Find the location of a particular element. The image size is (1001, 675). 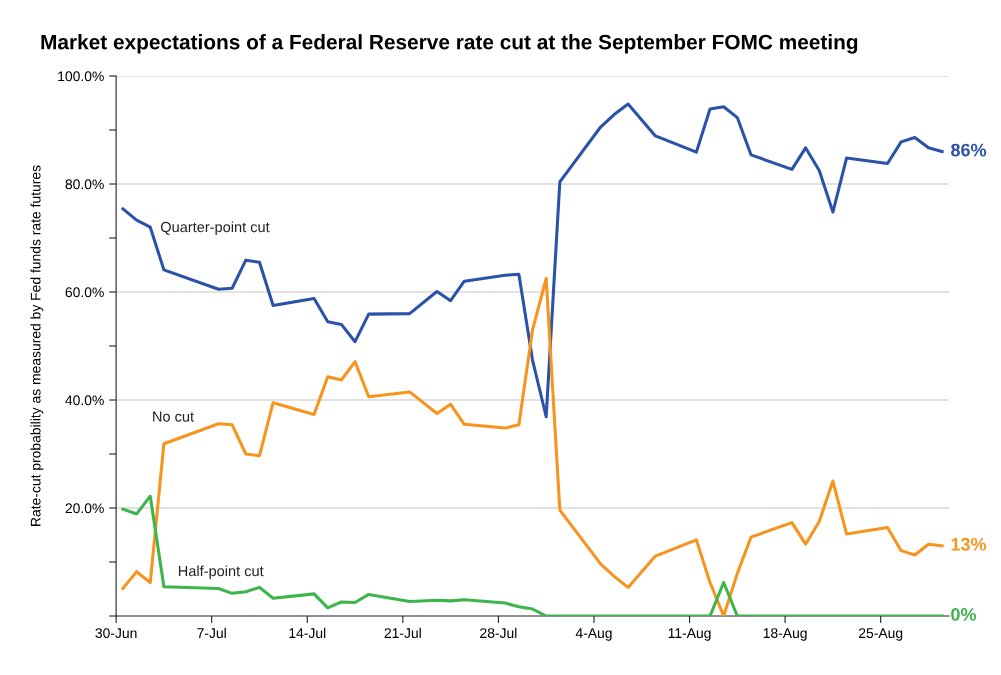

x-tick-label: 30-Jun is located at coordinates (116, 633).